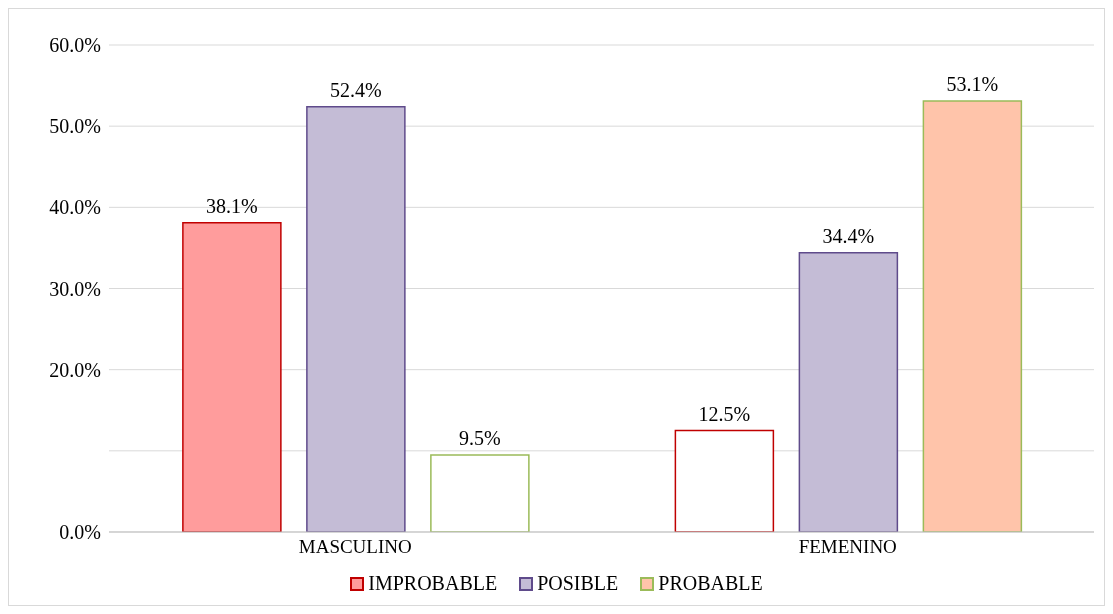  Describe the element at coordinates (972, 84) in the screenshot. I see `data-label: 53.1%` at that location.